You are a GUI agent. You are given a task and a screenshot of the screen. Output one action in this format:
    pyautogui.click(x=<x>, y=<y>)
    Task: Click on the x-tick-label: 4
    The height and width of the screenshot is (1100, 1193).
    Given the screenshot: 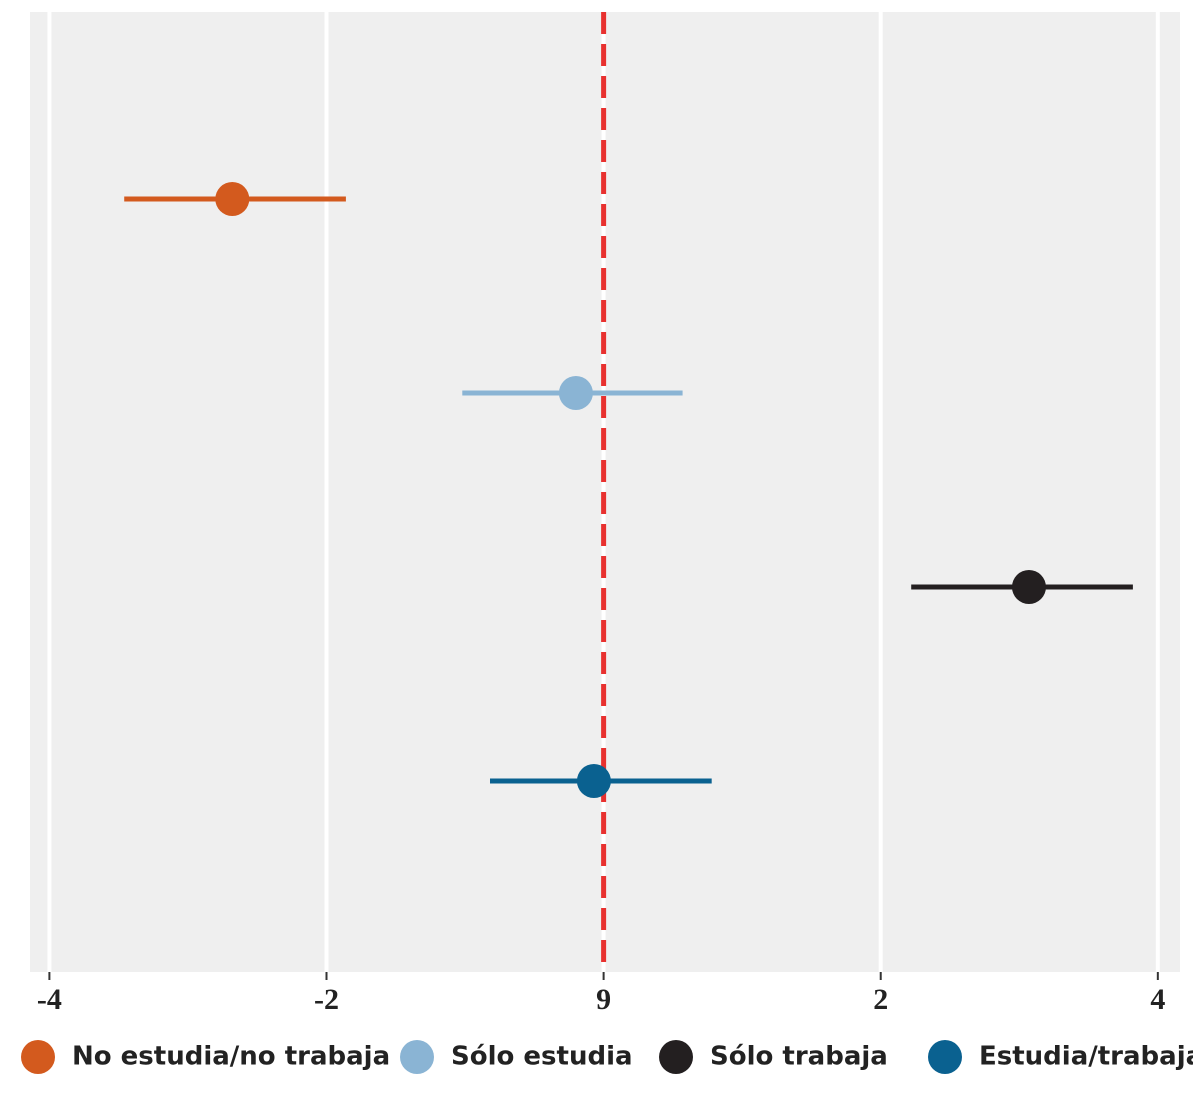 What is the action you would take?
    pyautogui.click(x=1157, y=999)
    